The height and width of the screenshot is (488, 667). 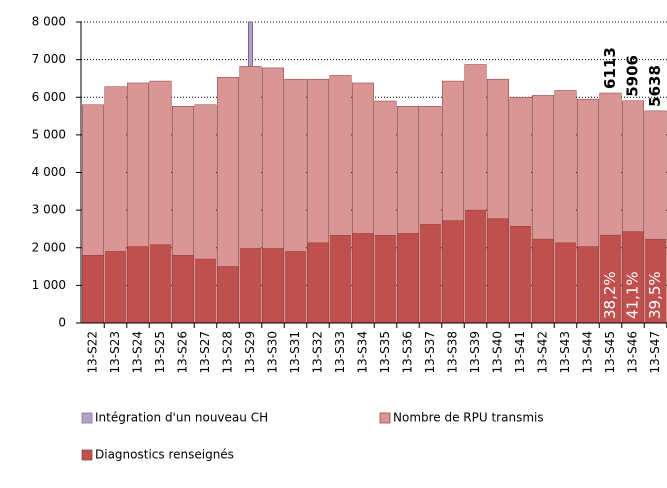 I want to click on x-tick-label: 13-S47, so click(x=655, y=352).